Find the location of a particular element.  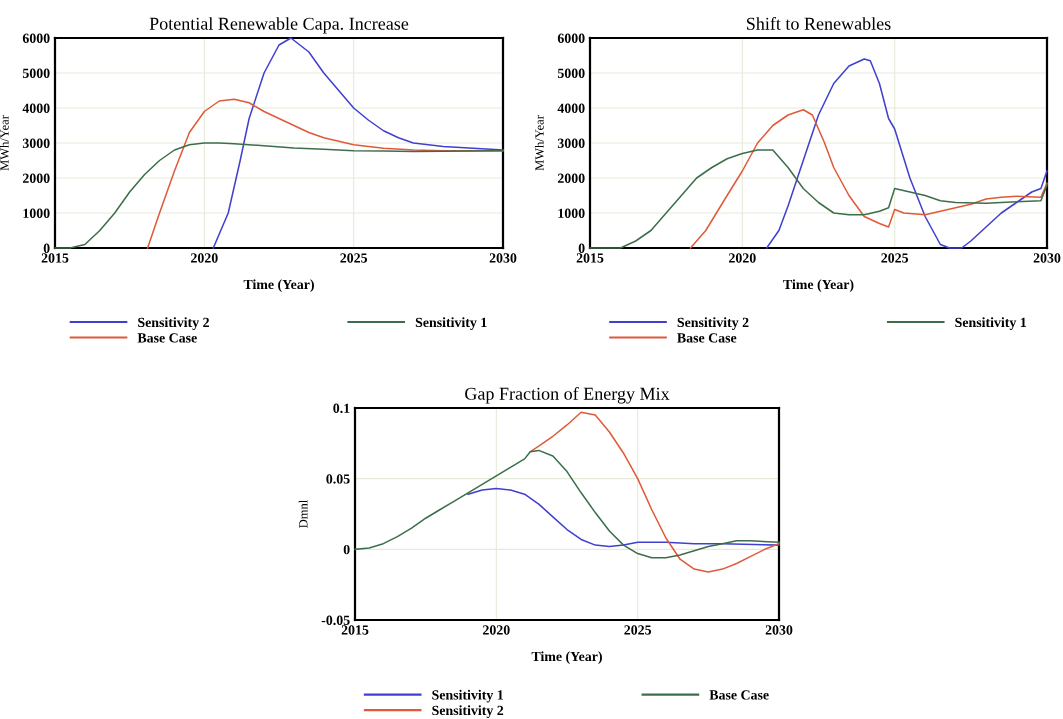

chart-title: Gap Fraction of Energy Mix is located at coordinates (567, 395).